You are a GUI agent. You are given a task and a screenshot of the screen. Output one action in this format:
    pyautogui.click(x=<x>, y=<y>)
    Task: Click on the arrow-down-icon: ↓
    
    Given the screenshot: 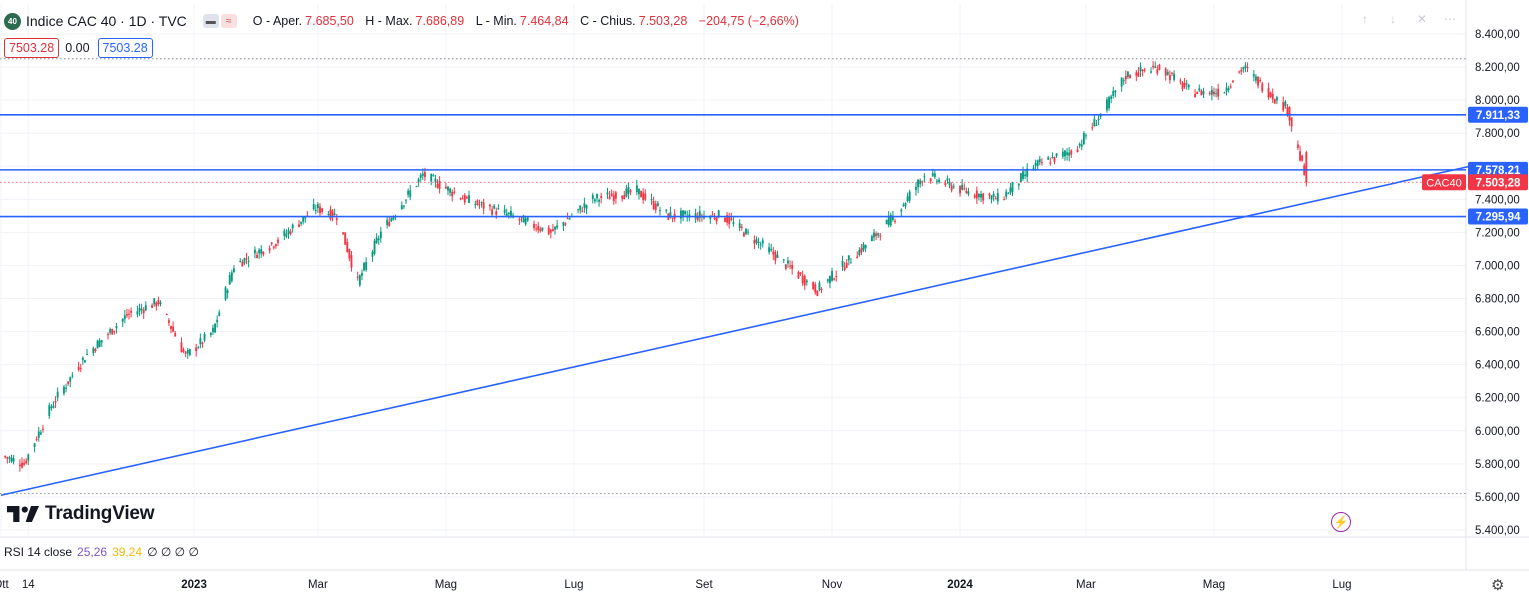 What is the action you would take?
    pyautogui.click(x=1393, y=19)
    